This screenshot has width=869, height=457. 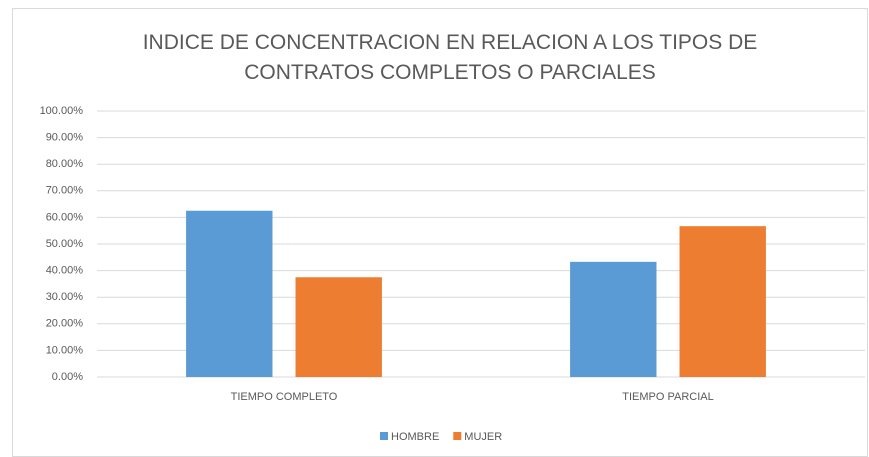 What do you see at coordinates (65, 324) in the screenshot?
I see `y-tick-label: 20.00%` at bounding box center [65, 324].